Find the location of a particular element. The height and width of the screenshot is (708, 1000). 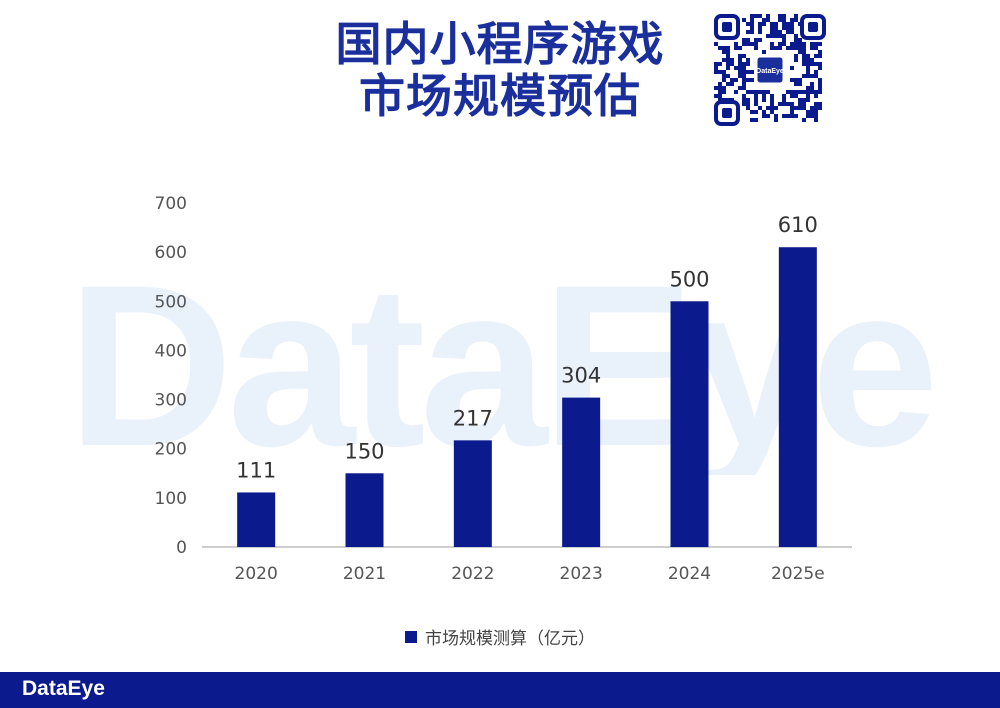

y-tick-label: 0 is located at coordinates (181, 548).